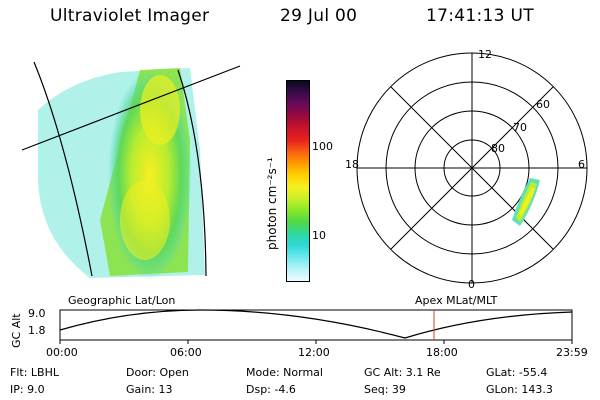  Describe the element at coordinates (121, 174) in the screenshot. I see `geographic-emission-region` at that location.